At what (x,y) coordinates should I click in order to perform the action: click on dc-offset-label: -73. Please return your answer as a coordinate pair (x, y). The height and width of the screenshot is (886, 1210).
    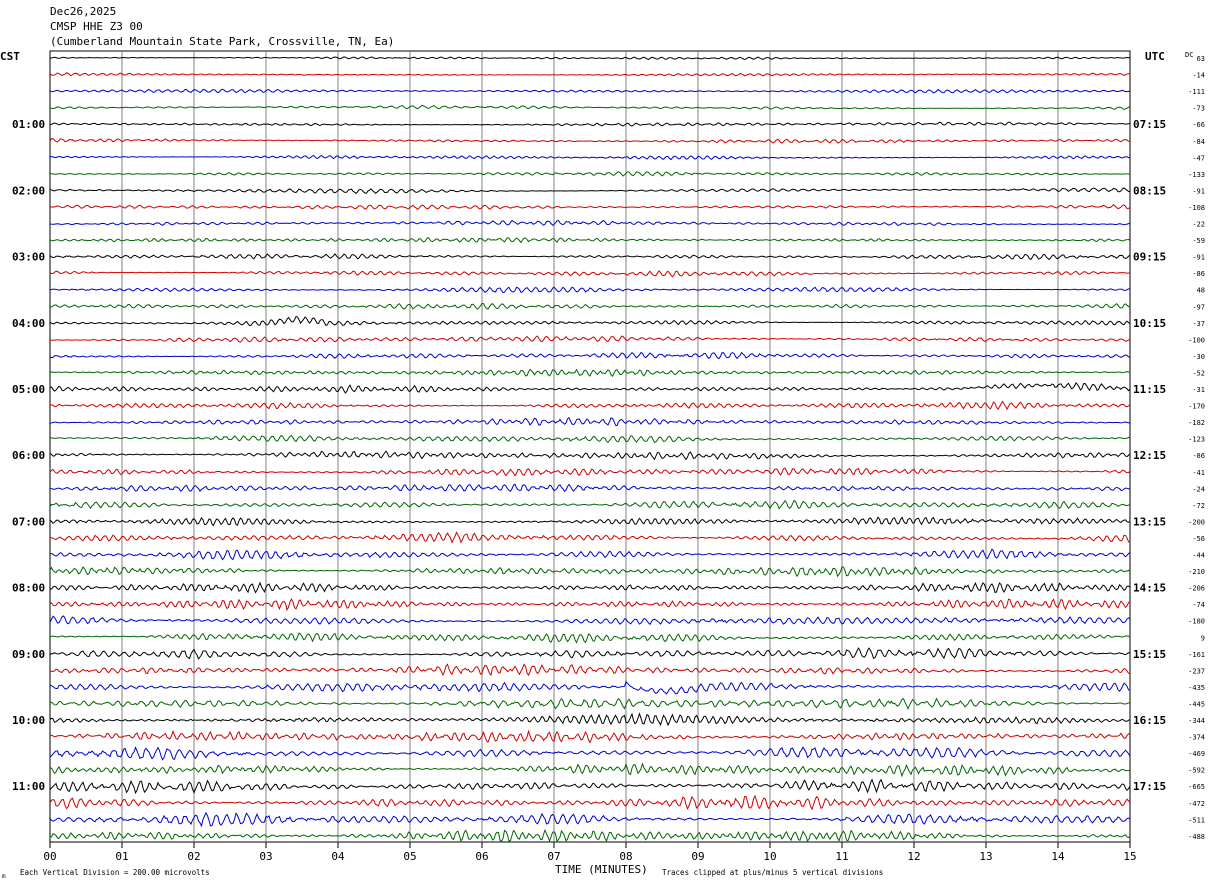
    Looking at the image, I should click on (1198, 109).